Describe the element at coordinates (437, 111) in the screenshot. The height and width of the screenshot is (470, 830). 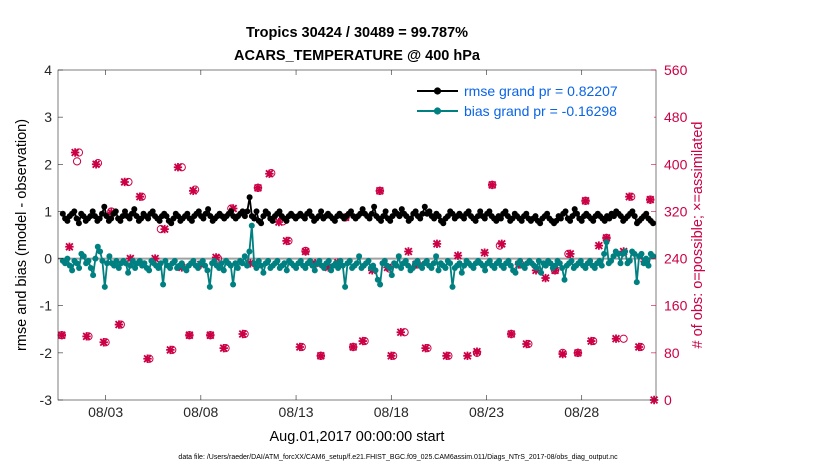
I see `legend-bias-marker` at that location.